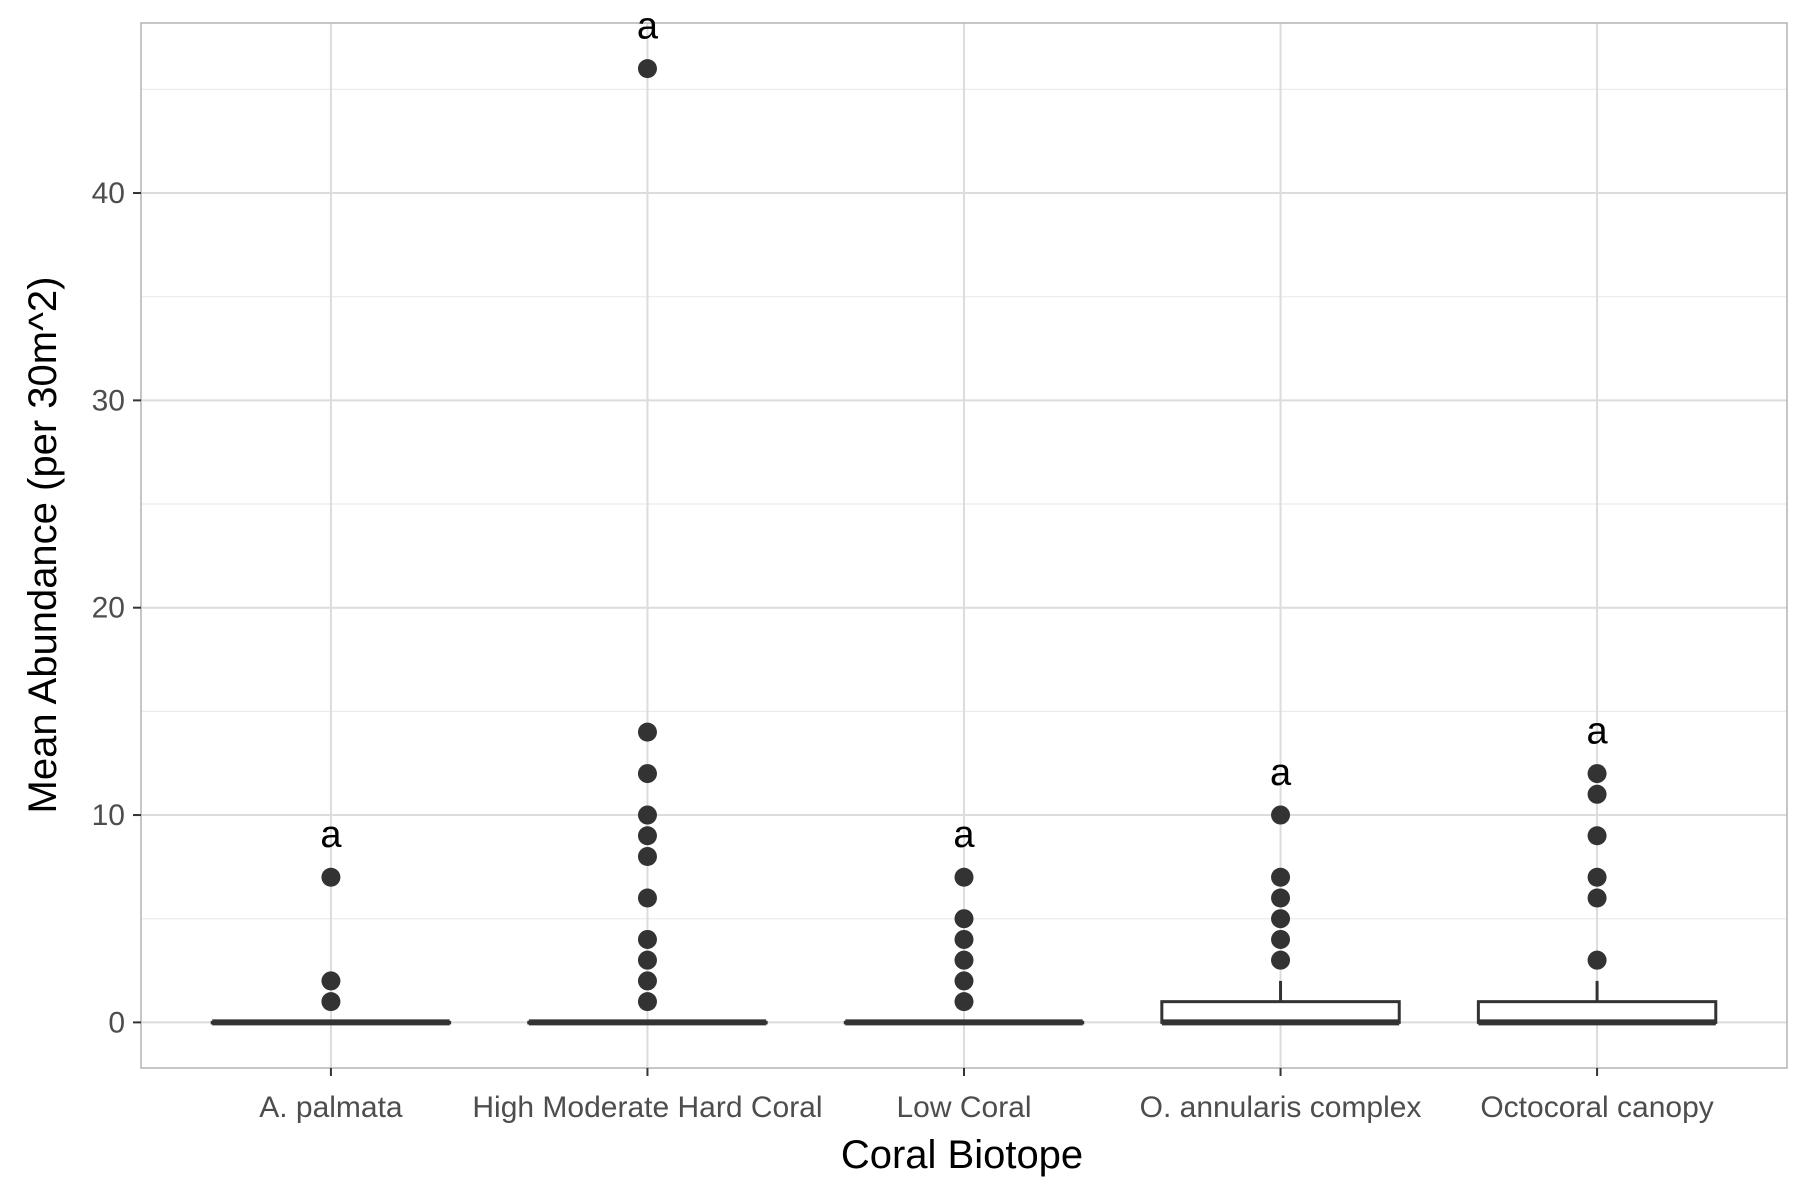  I want to click on y-axis-title: Mean Abundance (per 30m^2), so click(43, 545).